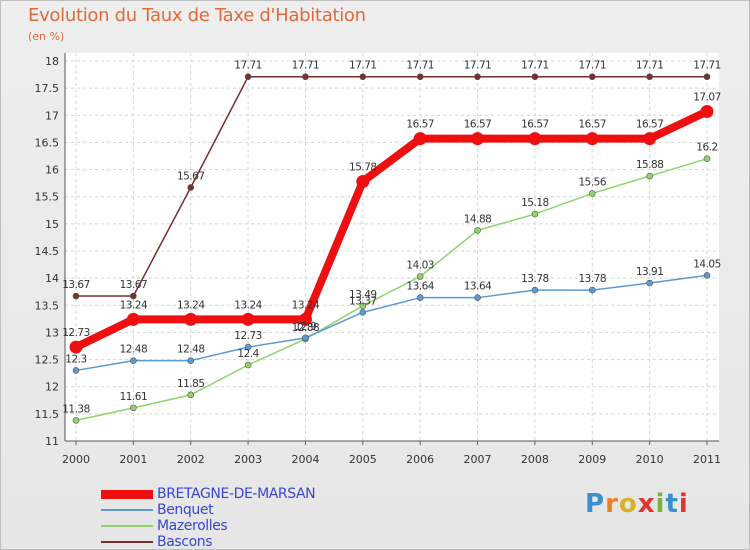 The width and height of the screenshot is (750, 550). I want to click on y-tick-label: 12.5, so click(47, 360).